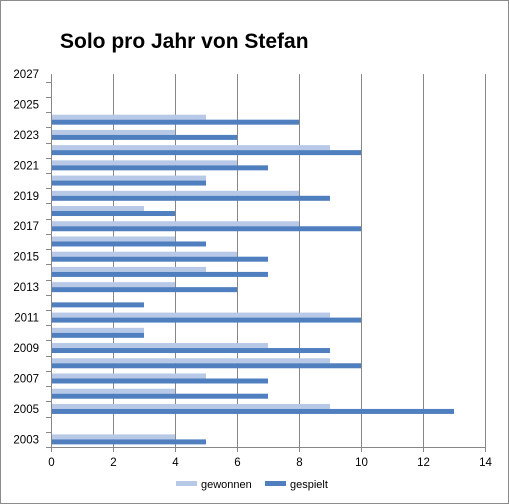 The width and height of the screenshot is (509, 504). What do you see at coordinates (26, 105) in the screenshot?
I see `y-tick-label: 2025` at bounding box center [26, 105].